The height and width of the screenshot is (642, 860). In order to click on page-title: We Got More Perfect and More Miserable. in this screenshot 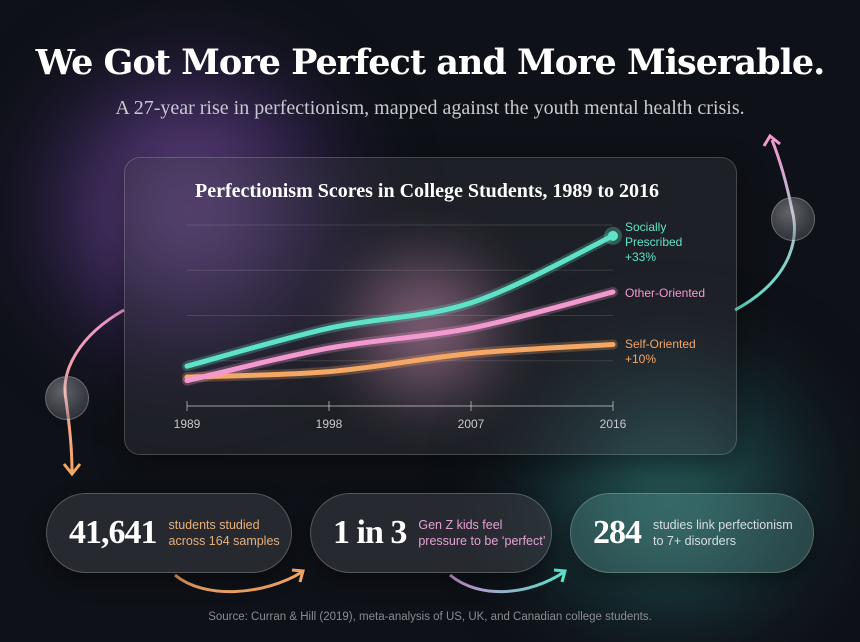, I will do `click(430, 62)`.